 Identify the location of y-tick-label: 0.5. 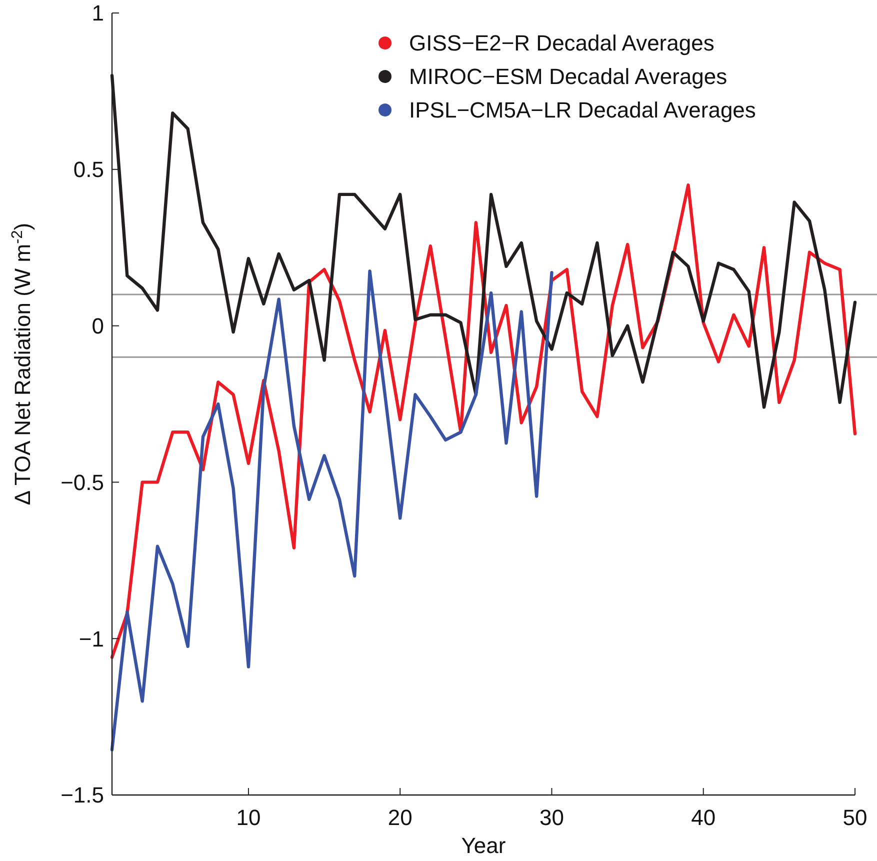
(88, 169).